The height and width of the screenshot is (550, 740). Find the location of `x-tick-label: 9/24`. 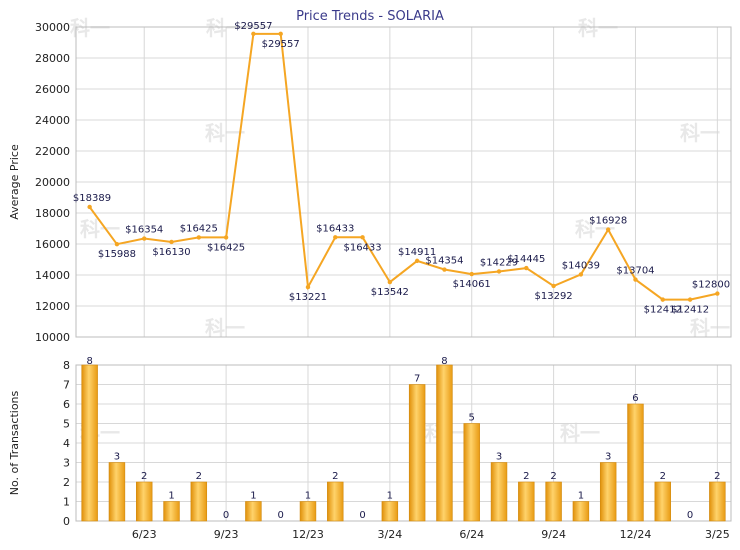

x-tick-label: 9/24 is located at coordinates (553, 534).